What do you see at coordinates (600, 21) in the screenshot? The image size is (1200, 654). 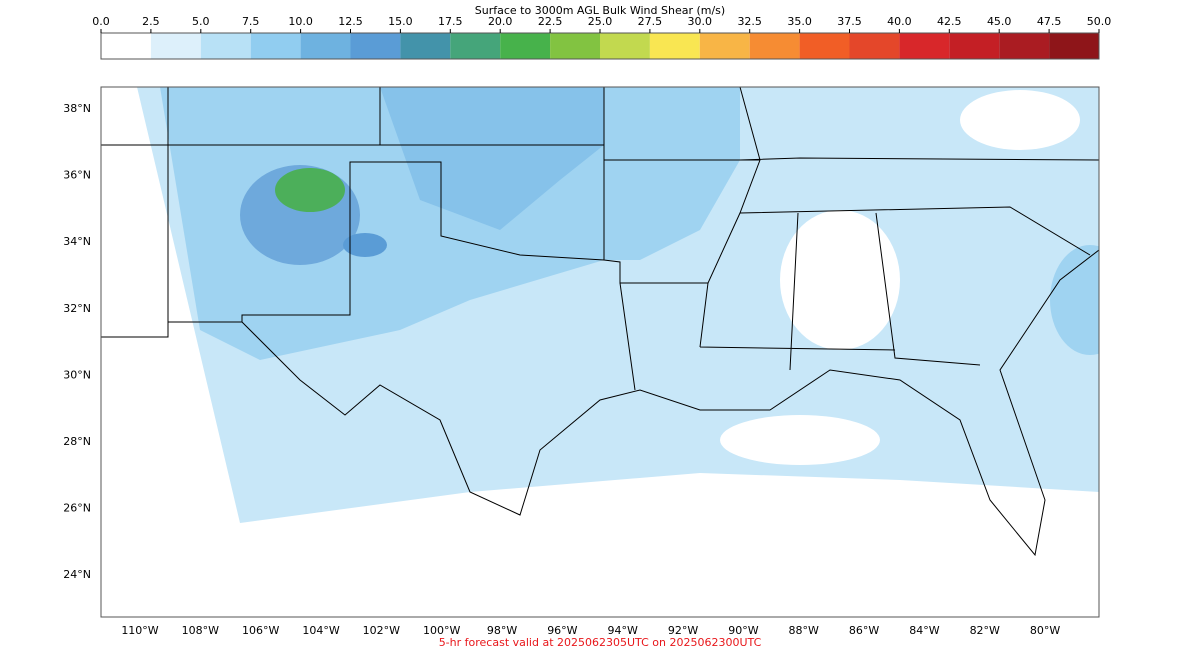 I see `colorbar-tick-label: 25.0` at bounding box center [600, 21].